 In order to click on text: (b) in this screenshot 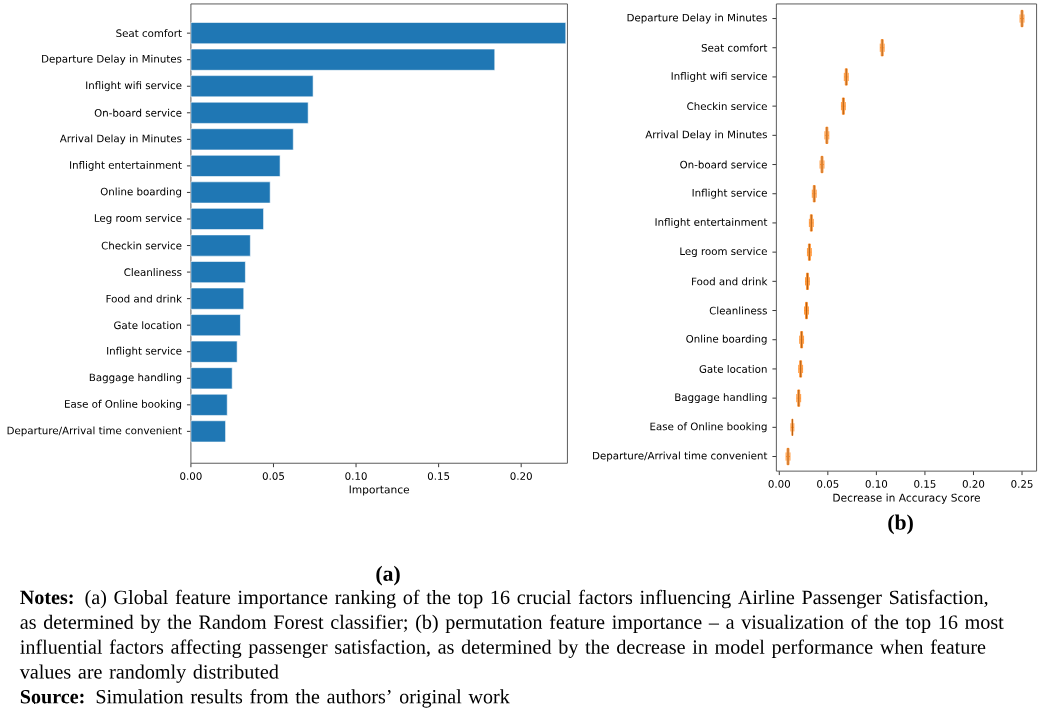, I will do `click(900, 524)`.